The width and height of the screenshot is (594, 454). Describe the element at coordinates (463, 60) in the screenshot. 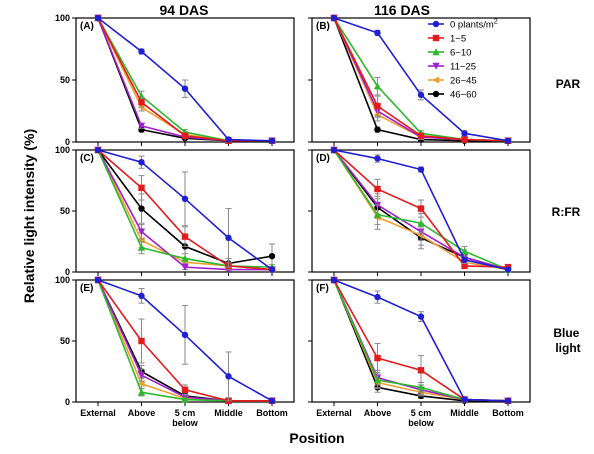

I see `legend: 0 plants/m2 1~5 6~10 11~25 26~45 46~60` at that location.